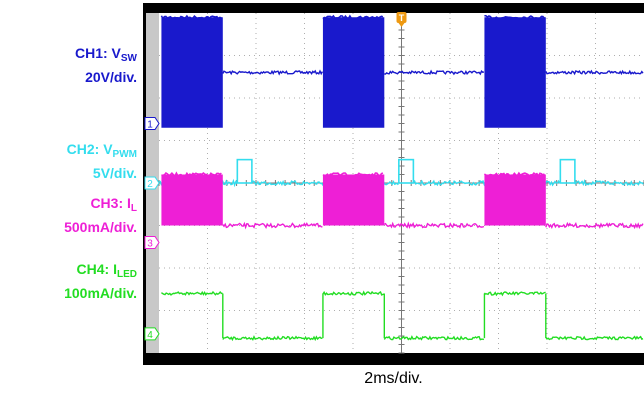 Image resolution: width=644 pixels, height=393 pixels. I want to click on ch2-name: CH2: VPWM, so click(101, 150).